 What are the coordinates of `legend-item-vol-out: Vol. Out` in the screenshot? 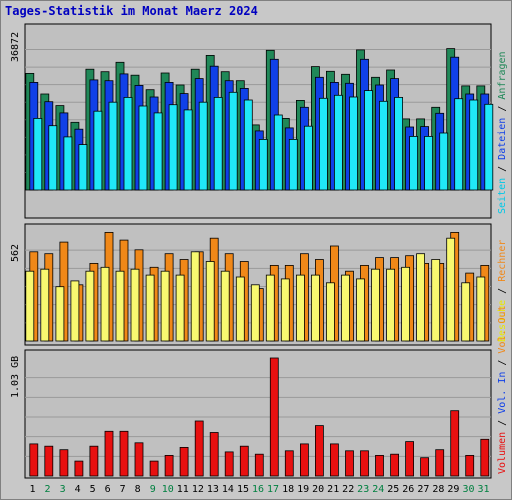 It's located at (502, 329).